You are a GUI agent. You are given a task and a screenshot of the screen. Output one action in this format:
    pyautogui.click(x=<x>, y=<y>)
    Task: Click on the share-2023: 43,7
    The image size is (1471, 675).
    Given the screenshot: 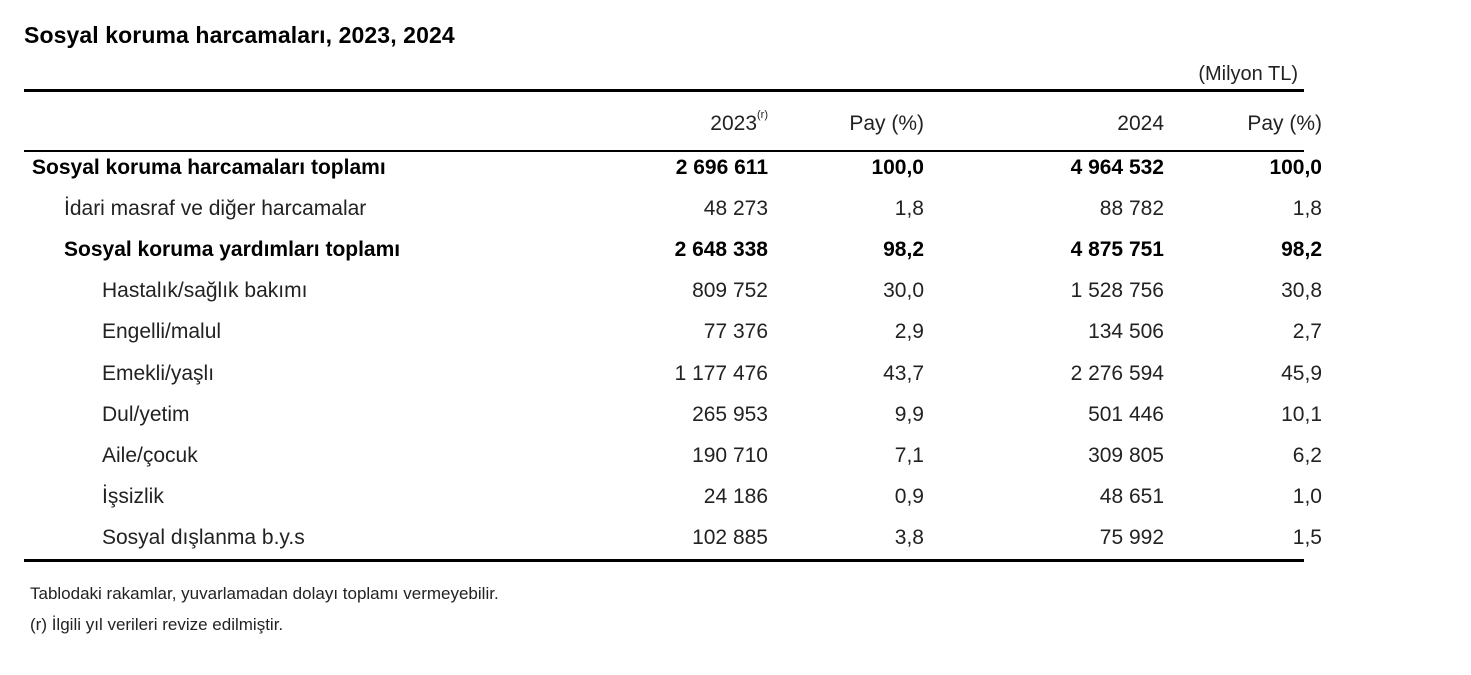 What is the action you would take?
    pyautogui.click(x=903, y=373)
    